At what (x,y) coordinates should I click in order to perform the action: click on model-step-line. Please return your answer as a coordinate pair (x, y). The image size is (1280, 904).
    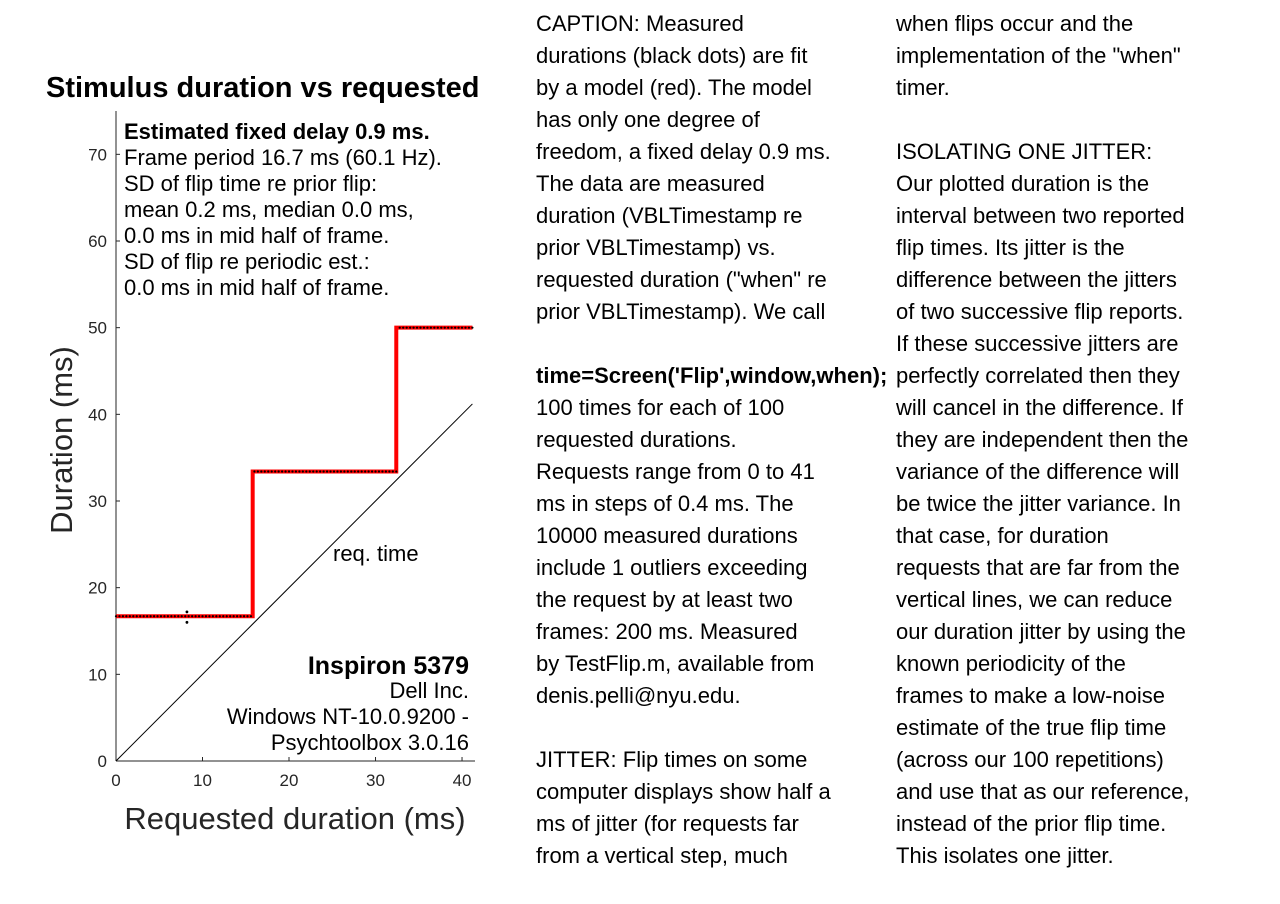
    Looking at the image, I should click on (294, 472).